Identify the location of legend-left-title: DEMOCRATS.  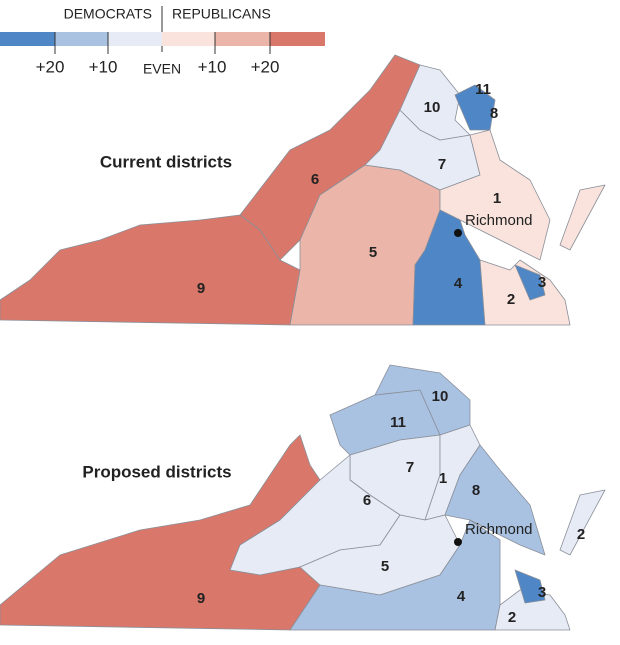
(108, 14).